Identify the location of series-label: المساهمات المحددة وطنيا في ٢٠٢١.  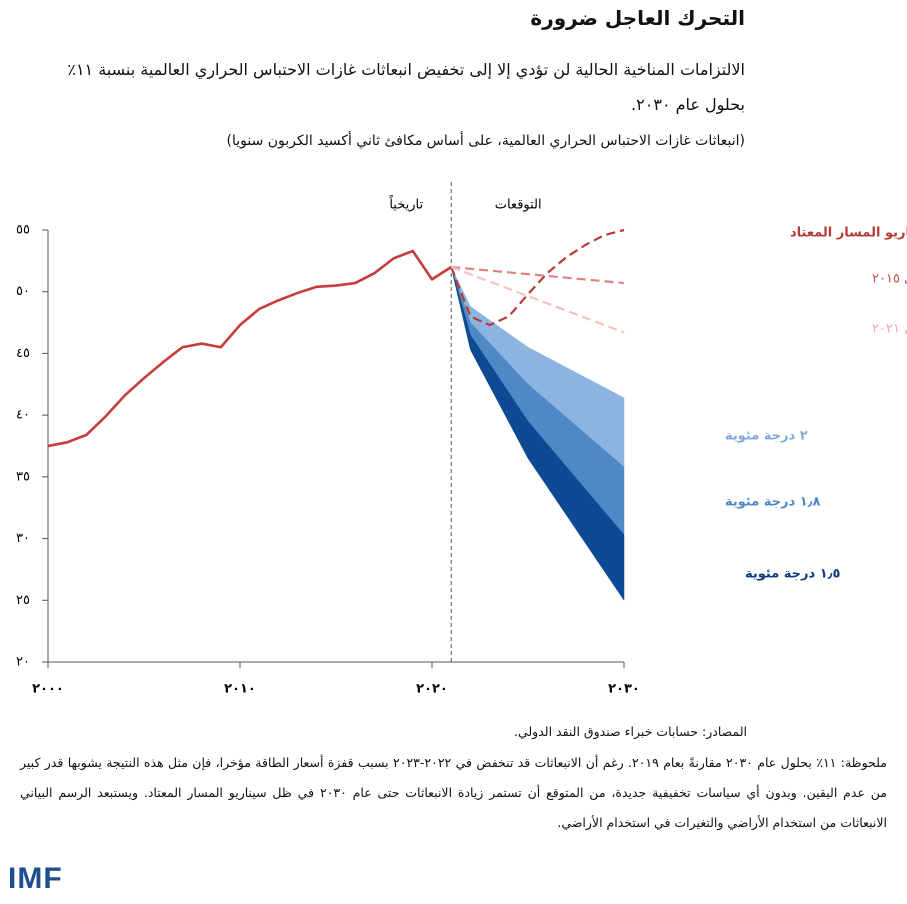
(889, 329).